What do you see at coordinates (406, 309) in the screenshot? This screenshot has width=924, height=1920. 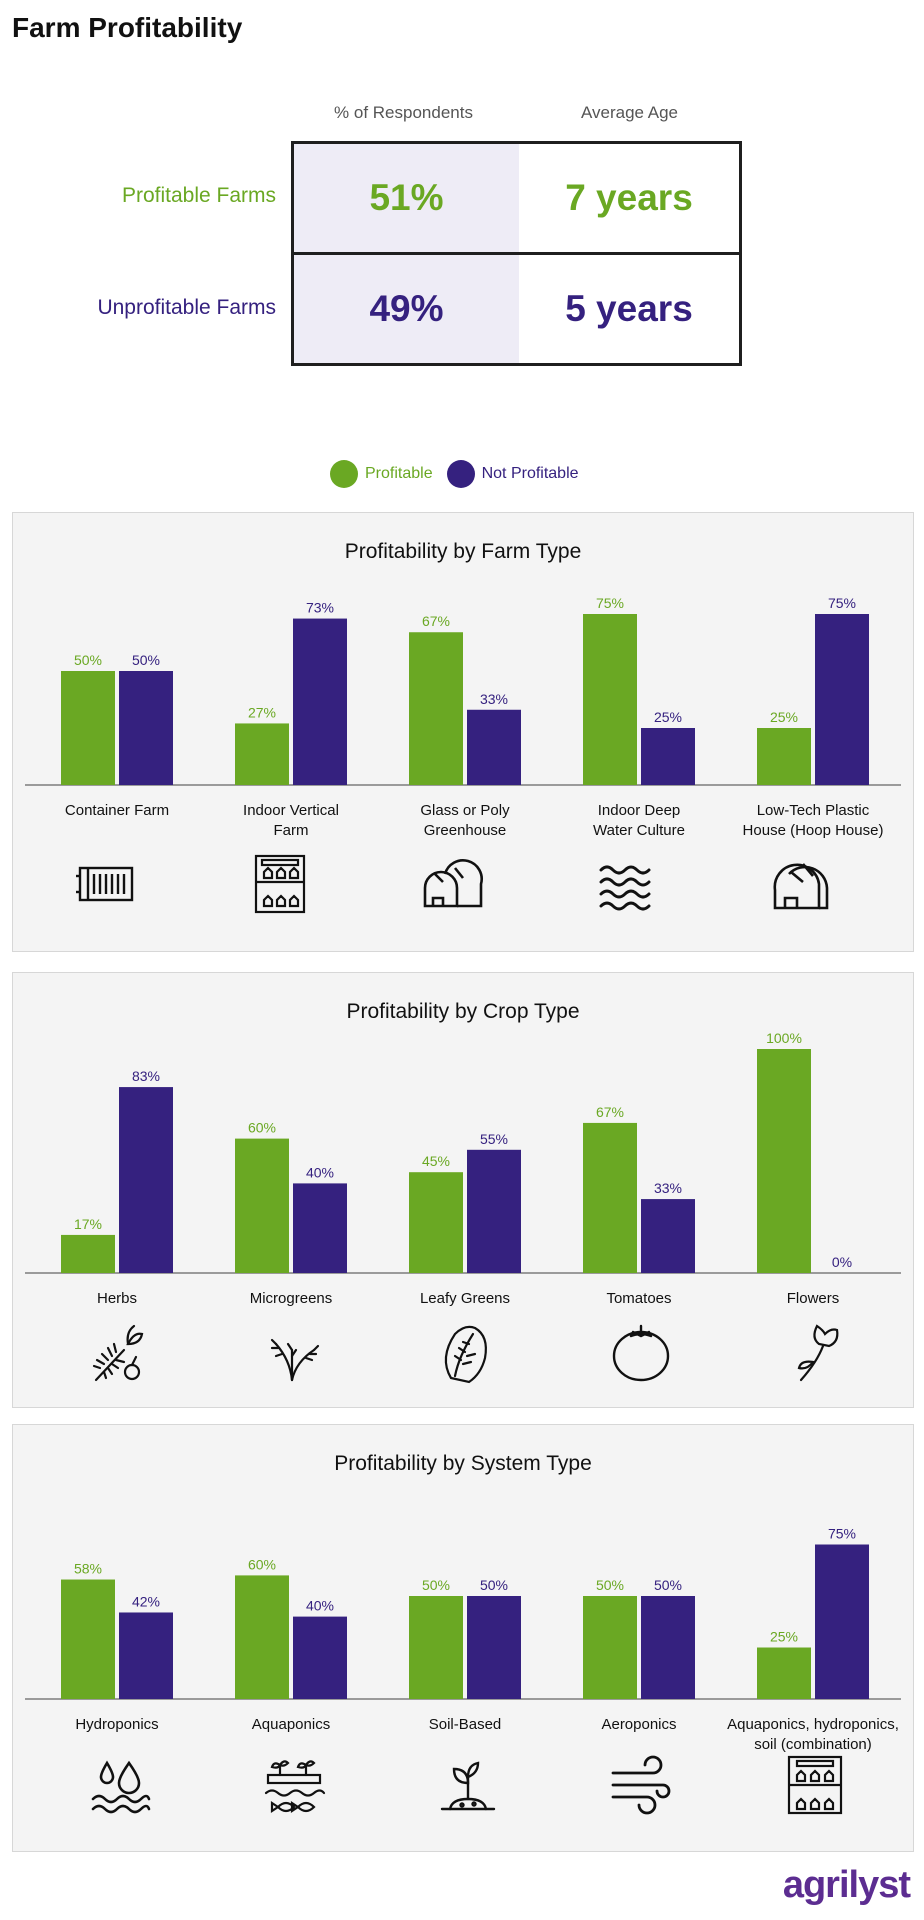 I see `unprofitable-pct-cell: 49%` at bounding box center [406, 309].